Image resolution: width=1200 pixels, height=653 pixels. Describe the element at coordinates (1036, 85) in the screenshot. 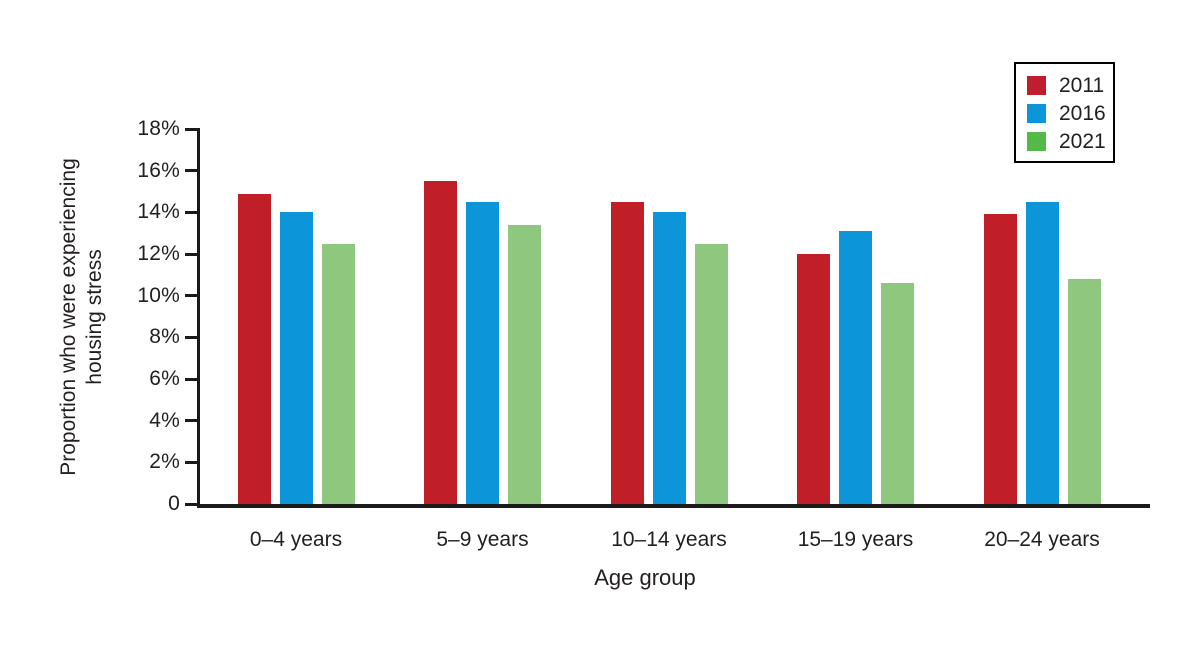

I see `legend-swatch-2011` at that location.